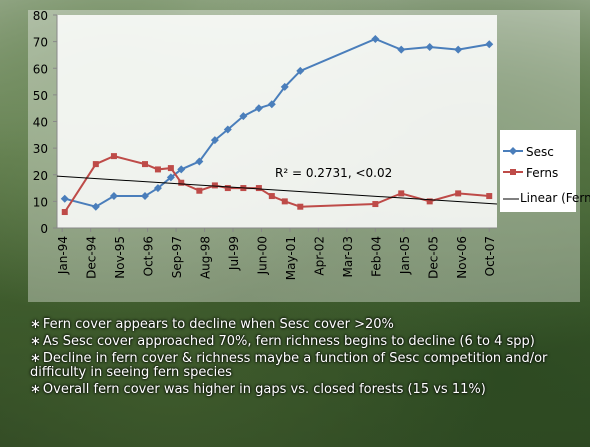 The height and width of the screenshot is (447, 590). What do you see at coordinates (40, 16) in the screenshot?
I see `y-tick-label: 80` at bounding box center [40, 16].